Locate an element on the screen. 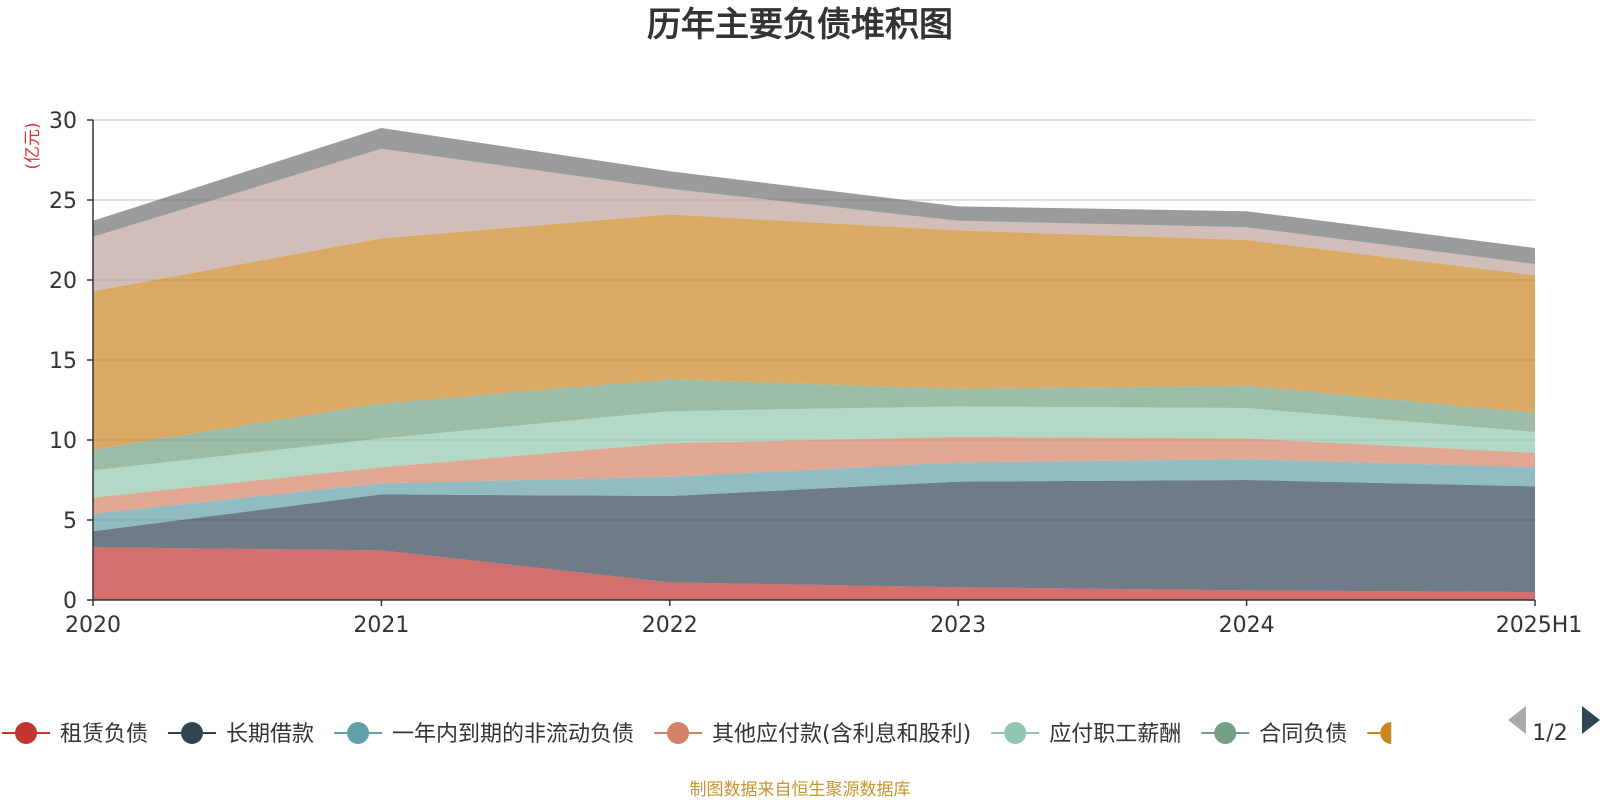 This screenshot has height=800, width=1600. legend-item: 长期借款 is located at coordinates (241, 734).